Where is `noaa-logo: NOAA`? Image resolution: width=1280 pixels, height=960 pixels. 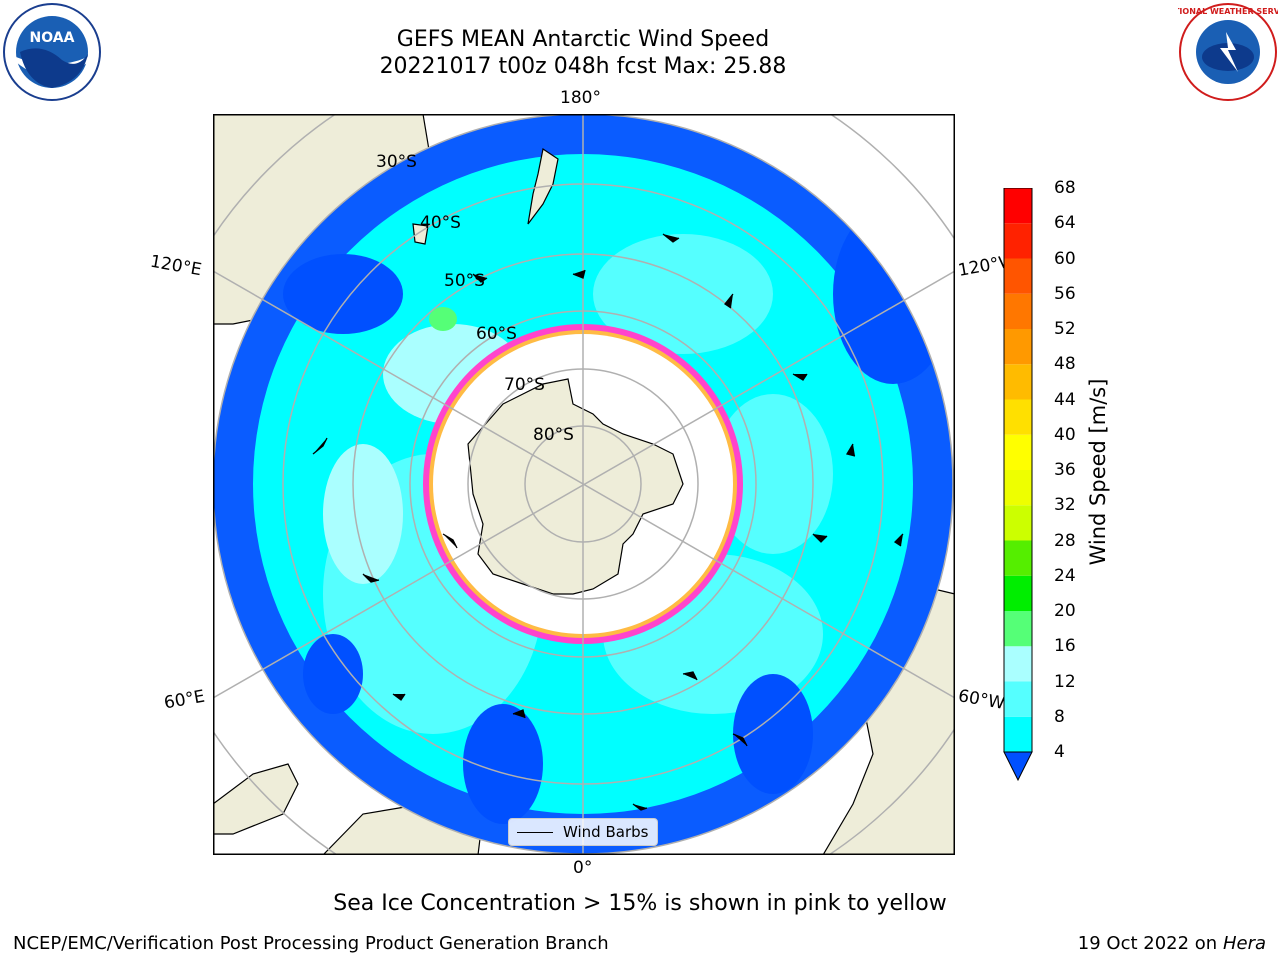 noaa-logo: NOAA is located at coordinates (52, 52).